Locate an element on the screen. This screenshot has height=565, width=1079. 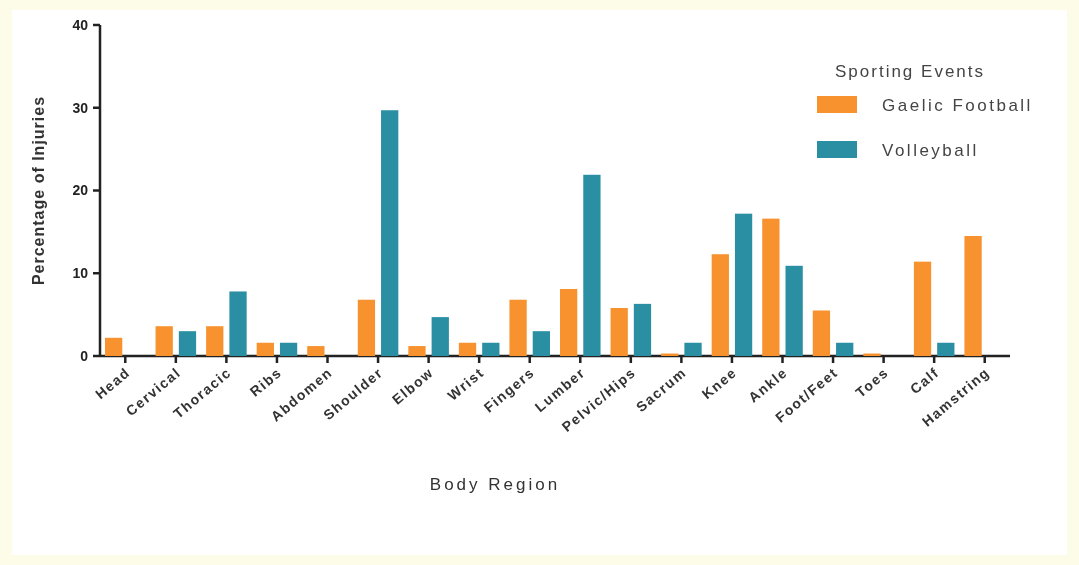
y-tick-label: 20 is located at coordinates (80, 190).